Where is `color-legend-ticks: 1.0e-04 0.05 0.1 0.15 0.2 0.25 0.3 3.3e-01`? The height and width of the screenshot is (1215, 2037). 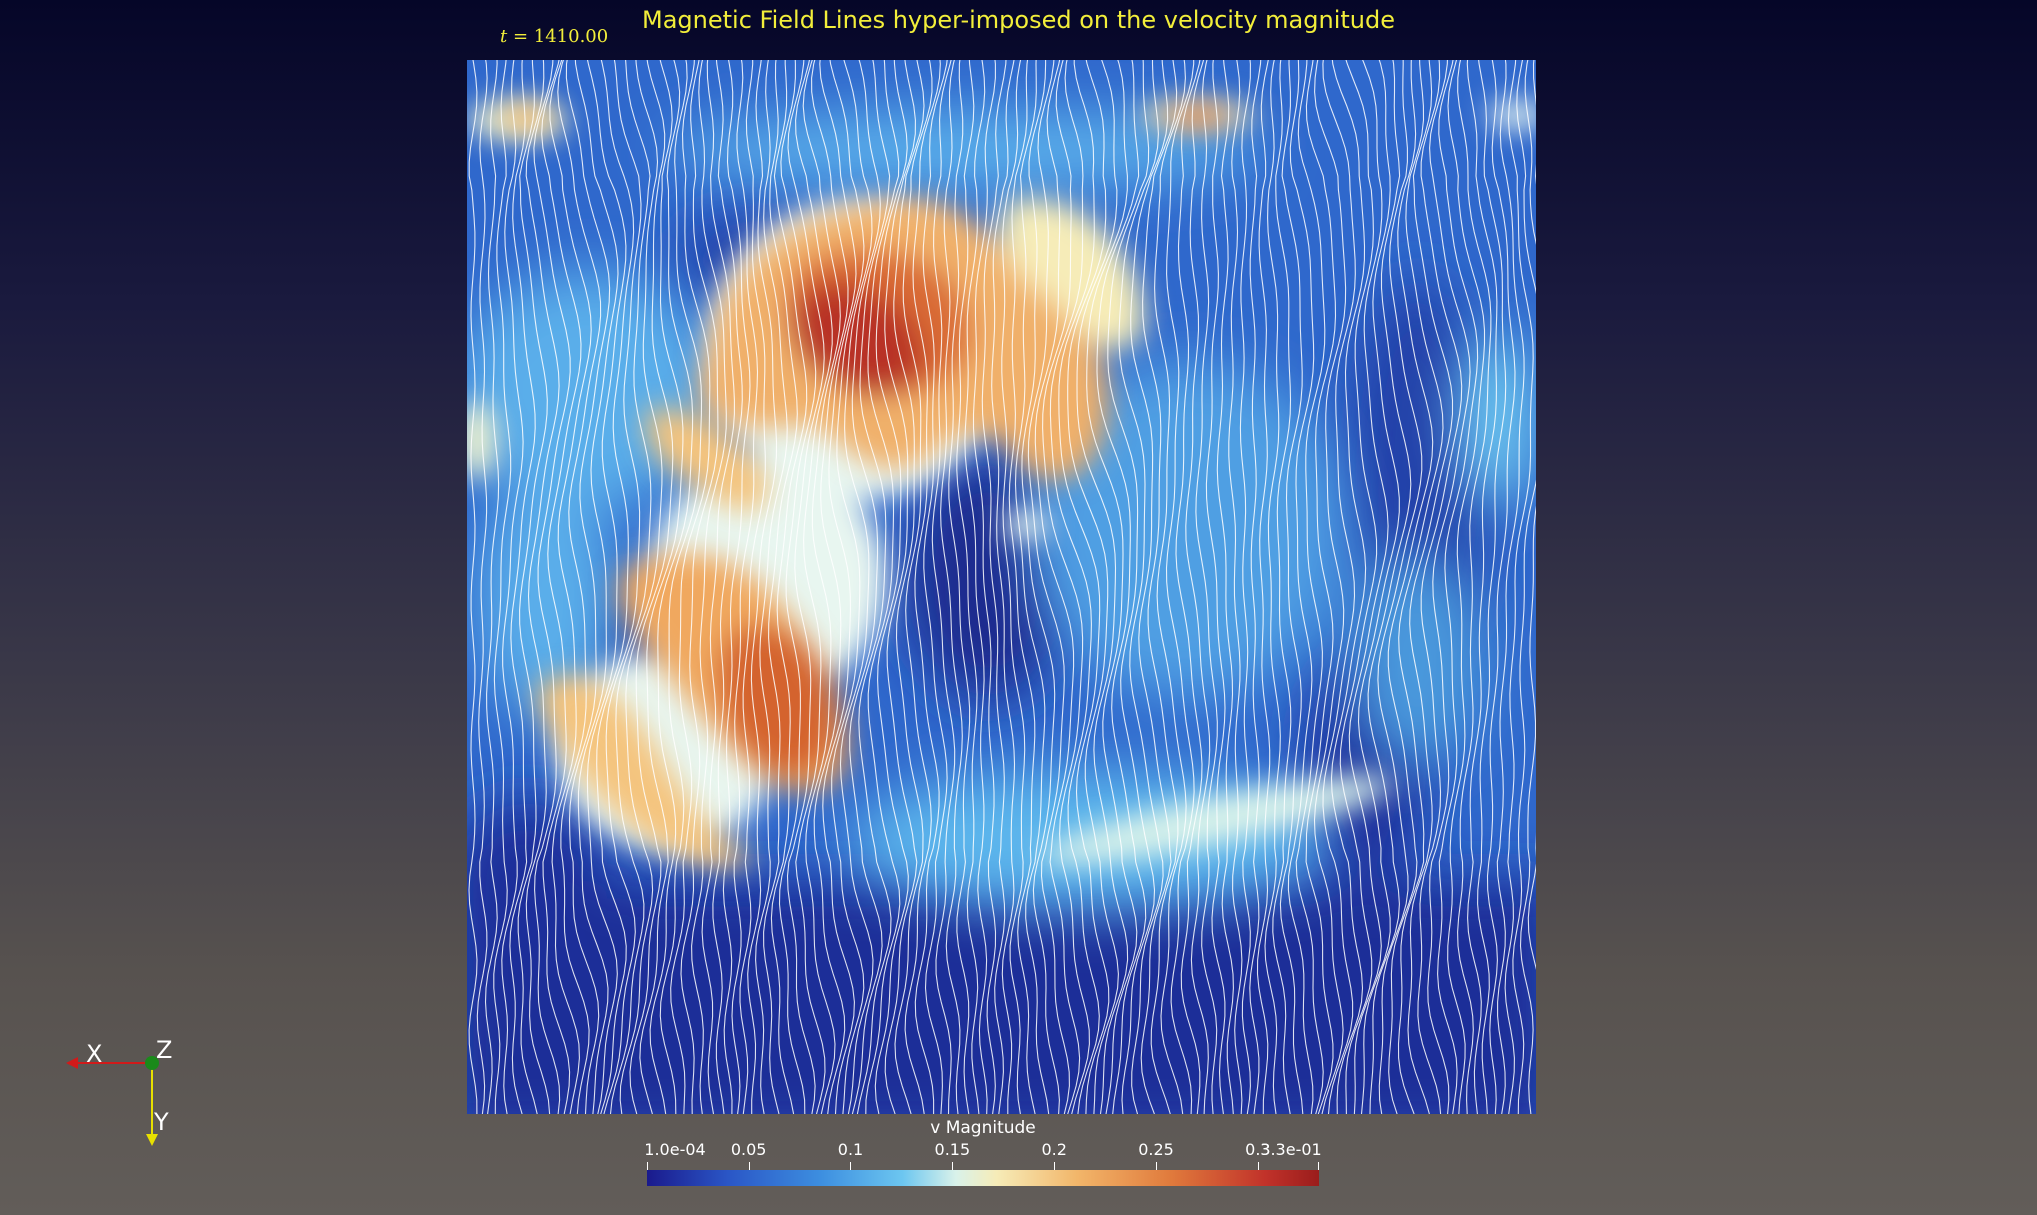
color-legend-ticks: 1.0e-04 0.05 0.1 0.15 0.2 0.25 0.3 3.3e-01 is located at coordinates (983, 1152).